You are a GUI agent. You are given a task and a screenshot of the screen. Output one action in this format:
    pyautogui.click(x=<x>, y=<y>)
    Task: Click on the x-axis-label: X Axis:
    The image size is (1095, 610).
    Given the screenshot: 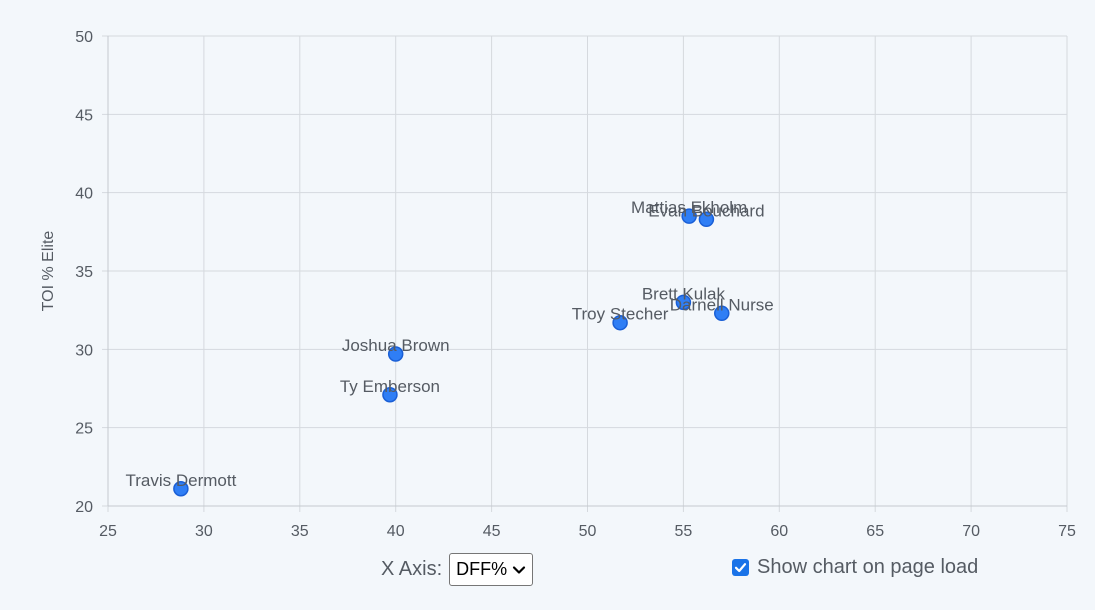 What is the action you would take?
    pyautogui.click(x=412, y=569)
    